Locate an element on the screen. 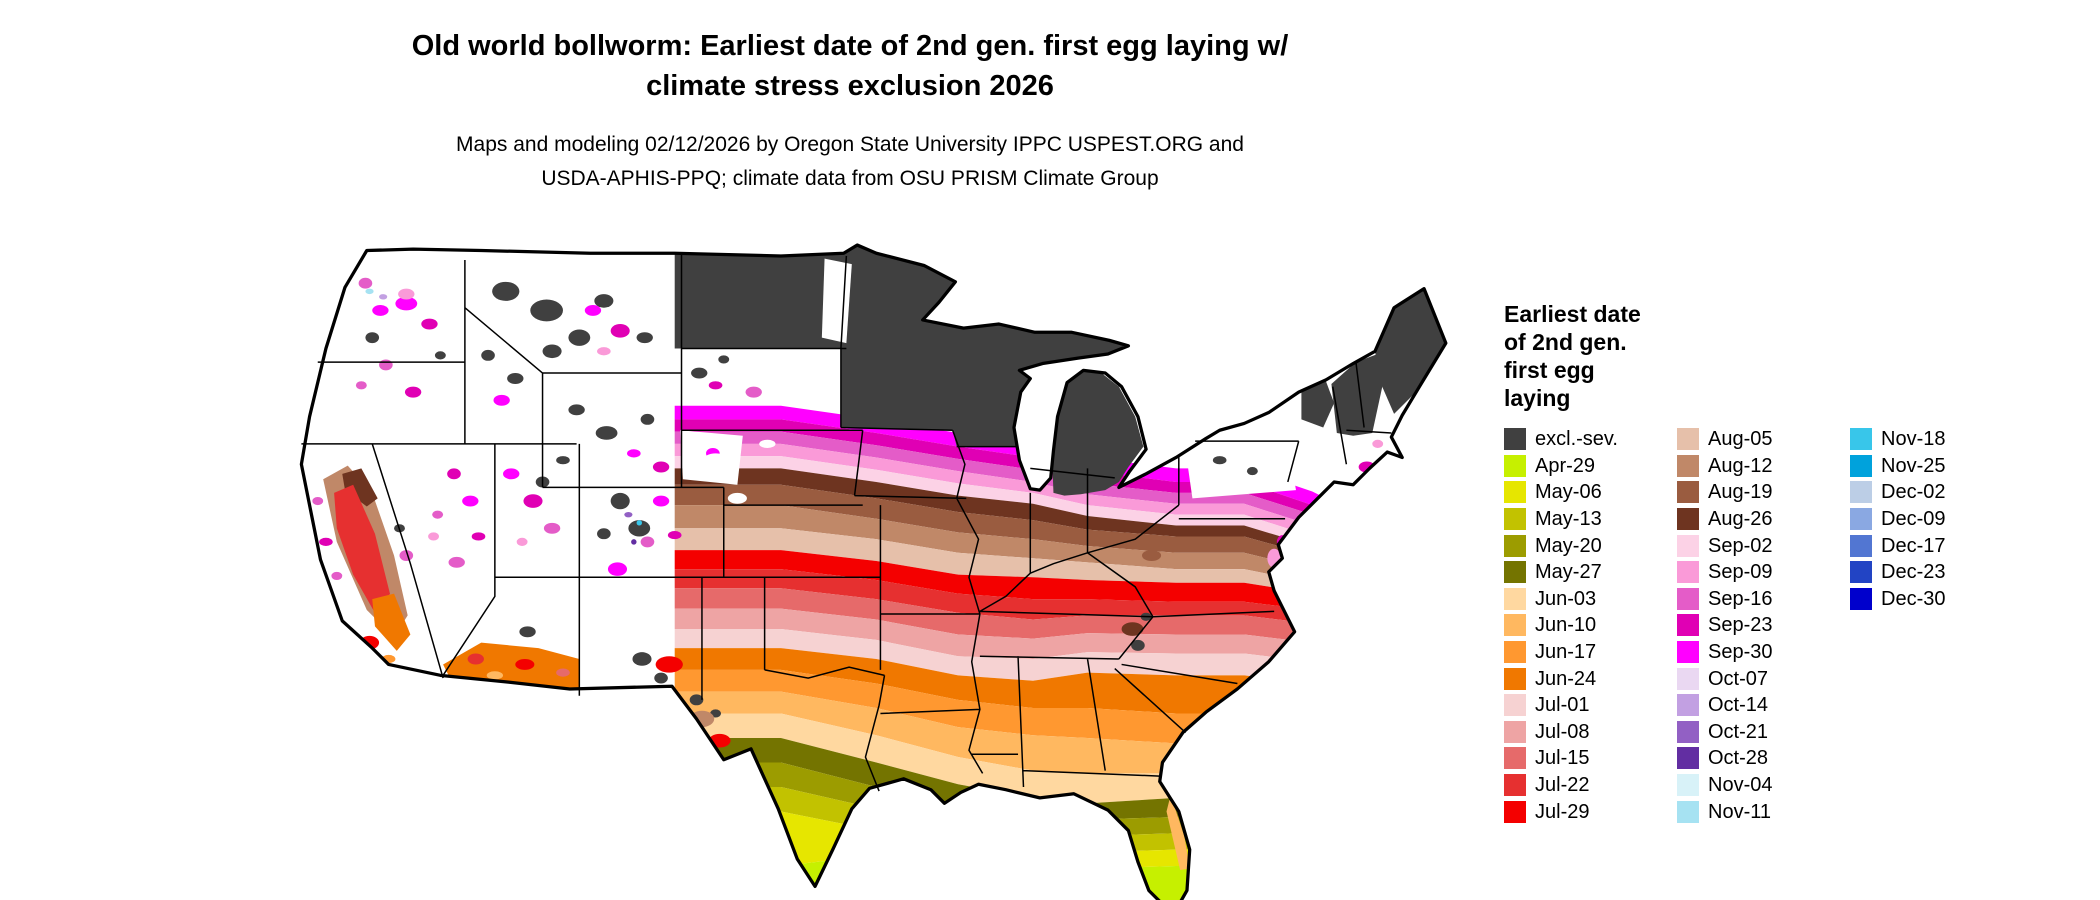 Image resolution: width=2100 pixels, height=900 pixels. legend-item-label: Jul-15 is located at coordinates (1562, 758).